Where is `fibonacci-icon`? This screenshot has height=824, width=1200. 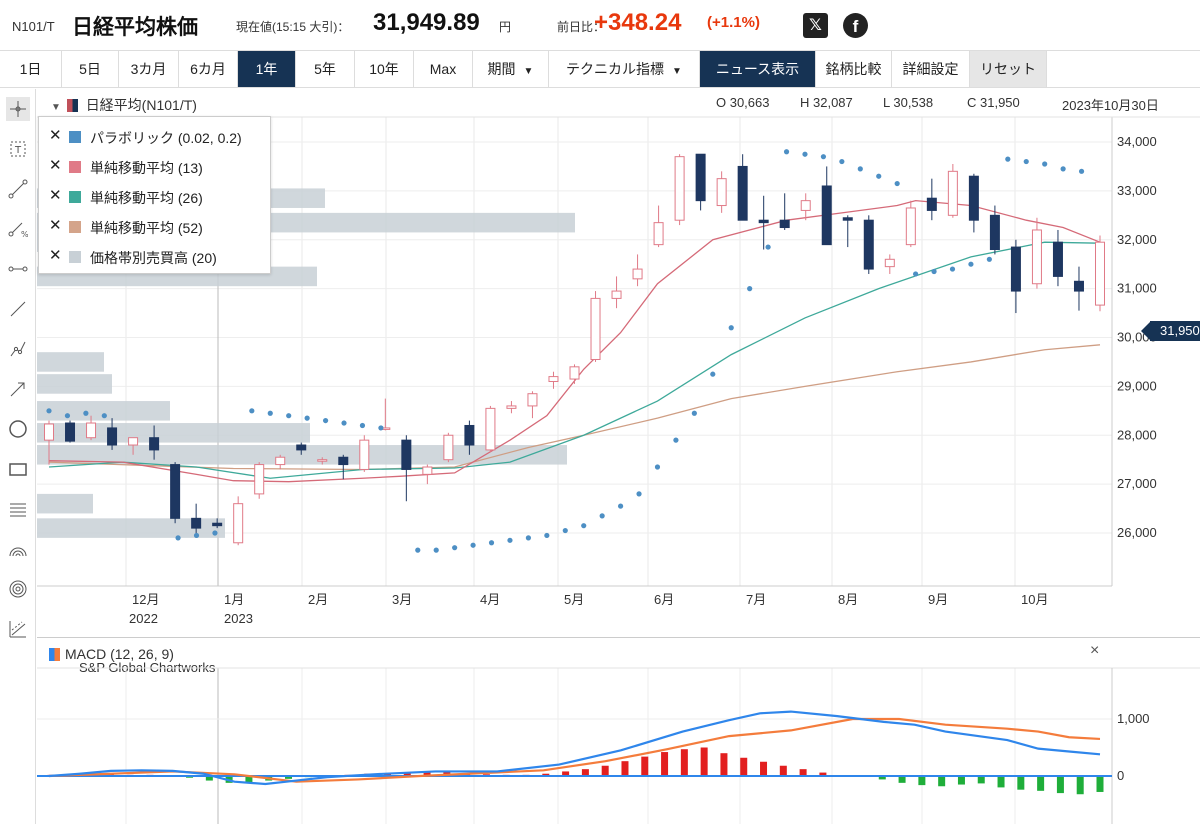
fibonacci-icon is located at coordinates (18, 509).